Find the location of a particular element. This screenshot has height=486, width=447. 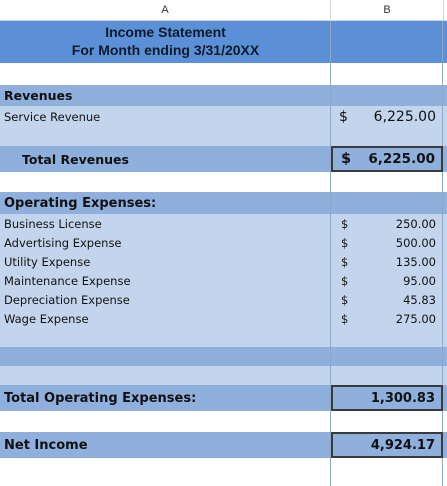

title-cell-b is located at coordinates (387, 42).